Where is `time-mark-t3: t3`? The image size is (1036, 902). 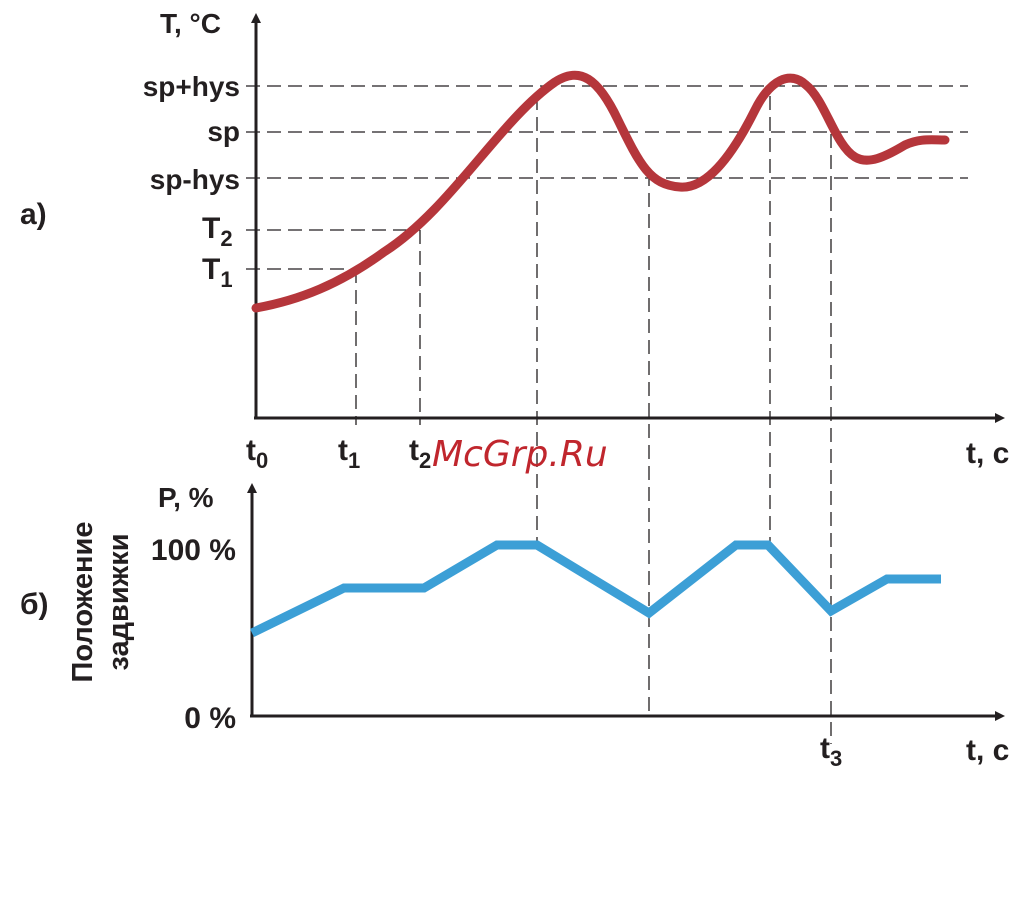 time-mark-t3: t3 is located at coordinates (831, 751).